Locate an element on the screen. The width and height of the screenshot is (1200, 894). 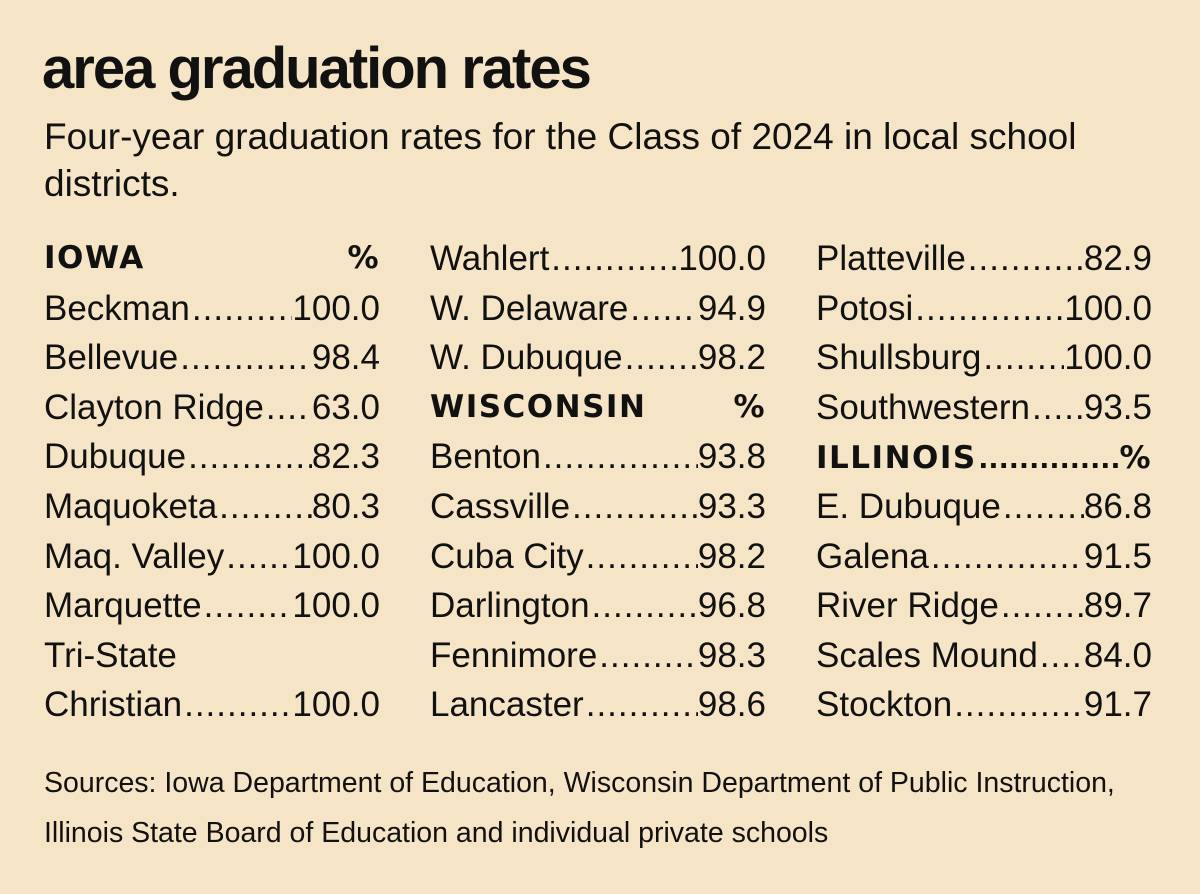
district-name: Platteville is located at coordinates (891, 258).